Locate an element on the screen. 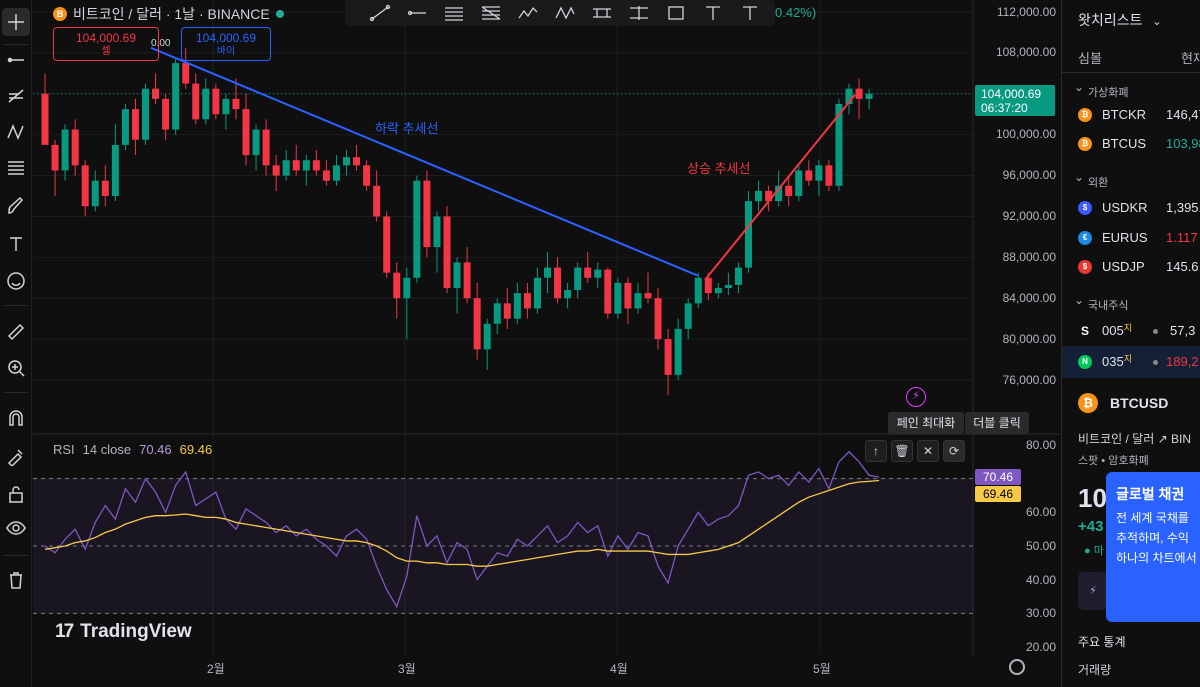 This screenshot has width=1200, height=687. price-axis-label: 108,000.00 is located at coordinates (1025, 52).